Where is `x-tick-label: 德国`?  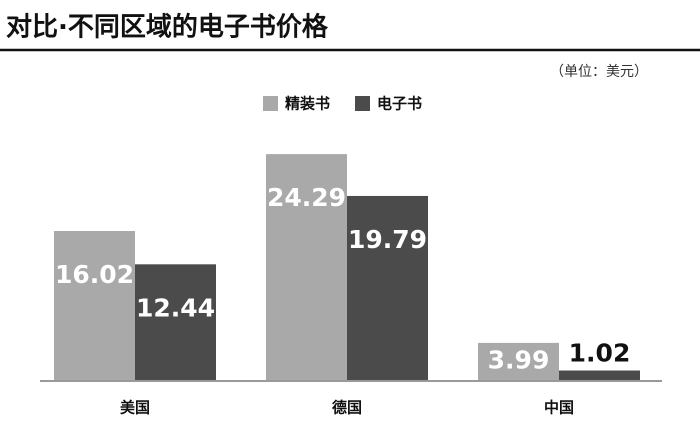
x-tick-label: 德国 is located at coordinates (347, 408).